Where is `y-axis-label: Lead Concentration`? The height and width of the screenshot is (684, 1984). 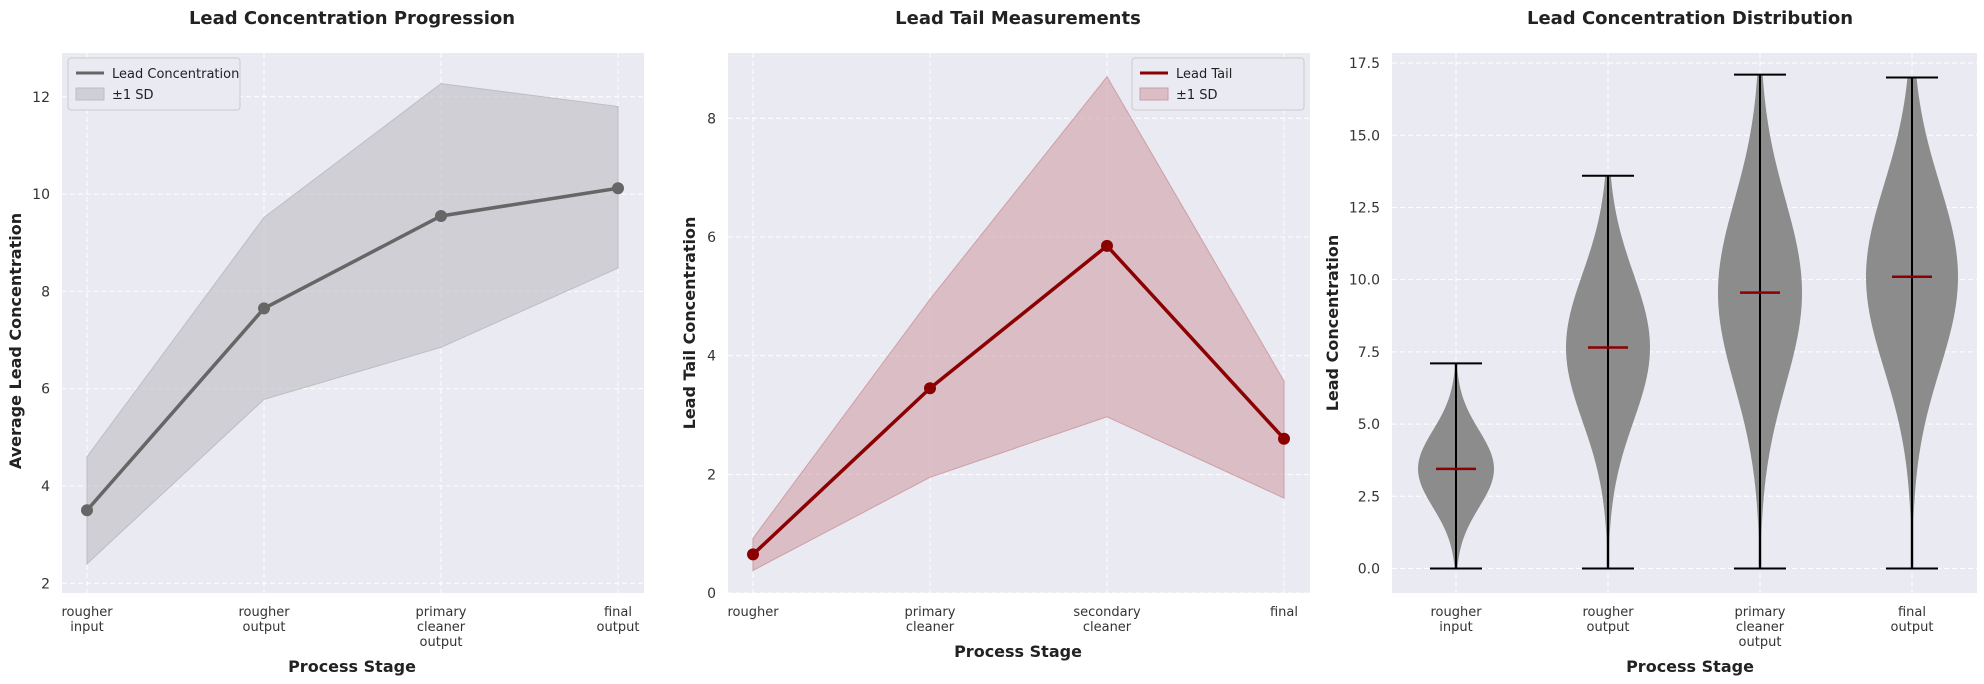 y-axis-label: Lead Concentration is located at coordinates (1332, 323).